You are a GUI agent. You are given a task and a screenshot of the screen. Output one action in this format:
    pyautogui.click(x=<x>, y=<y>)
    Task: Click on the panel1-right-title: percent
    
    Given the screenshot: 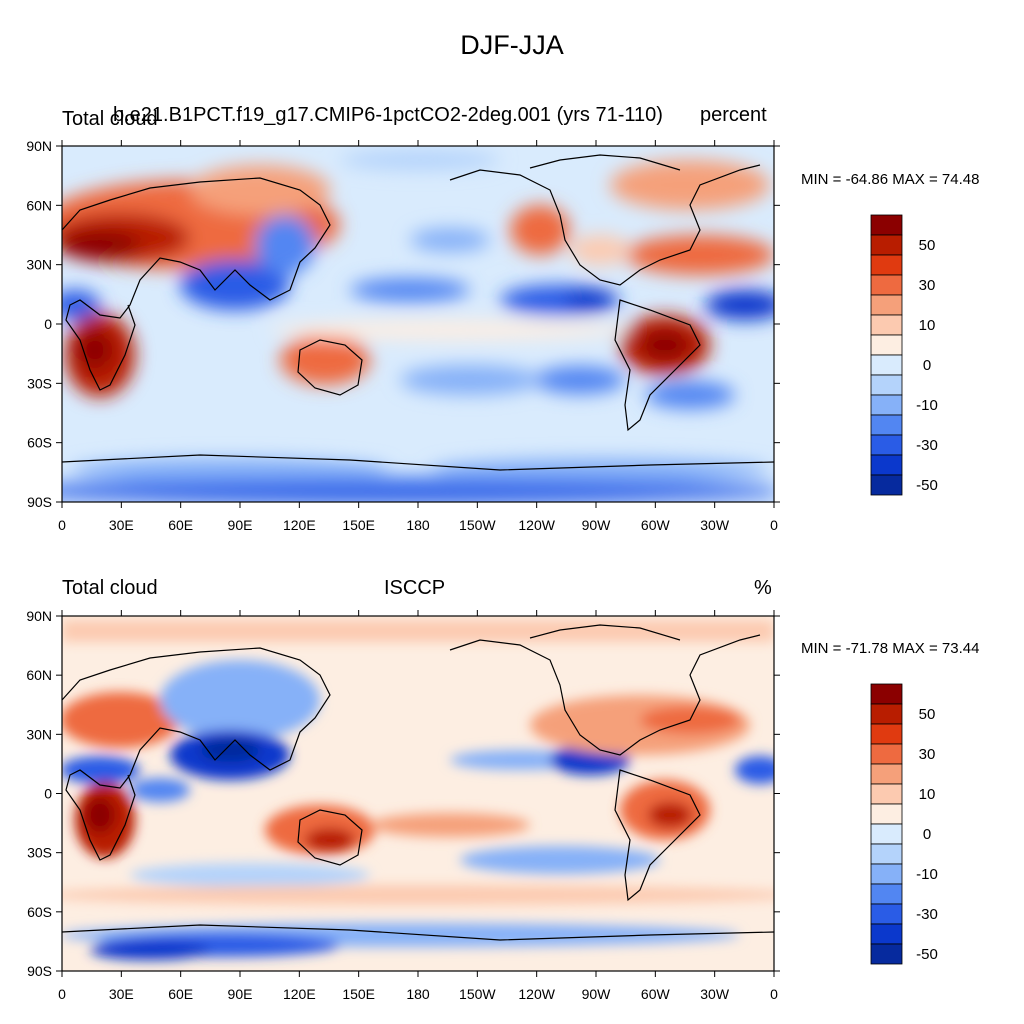 What is the action you would take?
    pyautogui.click(x=733, y=115)
    